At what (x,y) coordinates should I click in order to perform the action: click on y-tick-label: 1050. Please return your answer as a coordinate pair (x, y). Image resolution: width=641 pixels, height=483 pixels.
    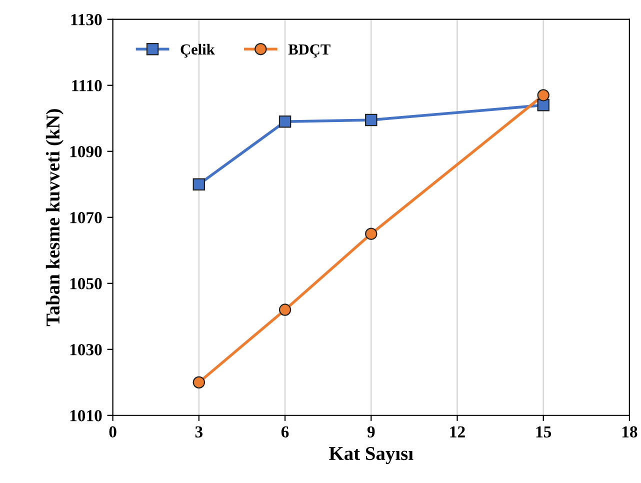
    Looking at the image, I should click on (86, 284).